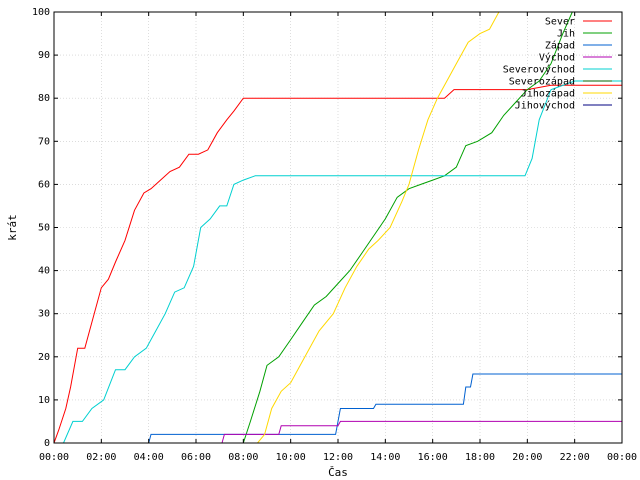 Image resolution: width=640 pixels, height=480 pixels. I want to click on legend-label: Východ, so click(557, 58).